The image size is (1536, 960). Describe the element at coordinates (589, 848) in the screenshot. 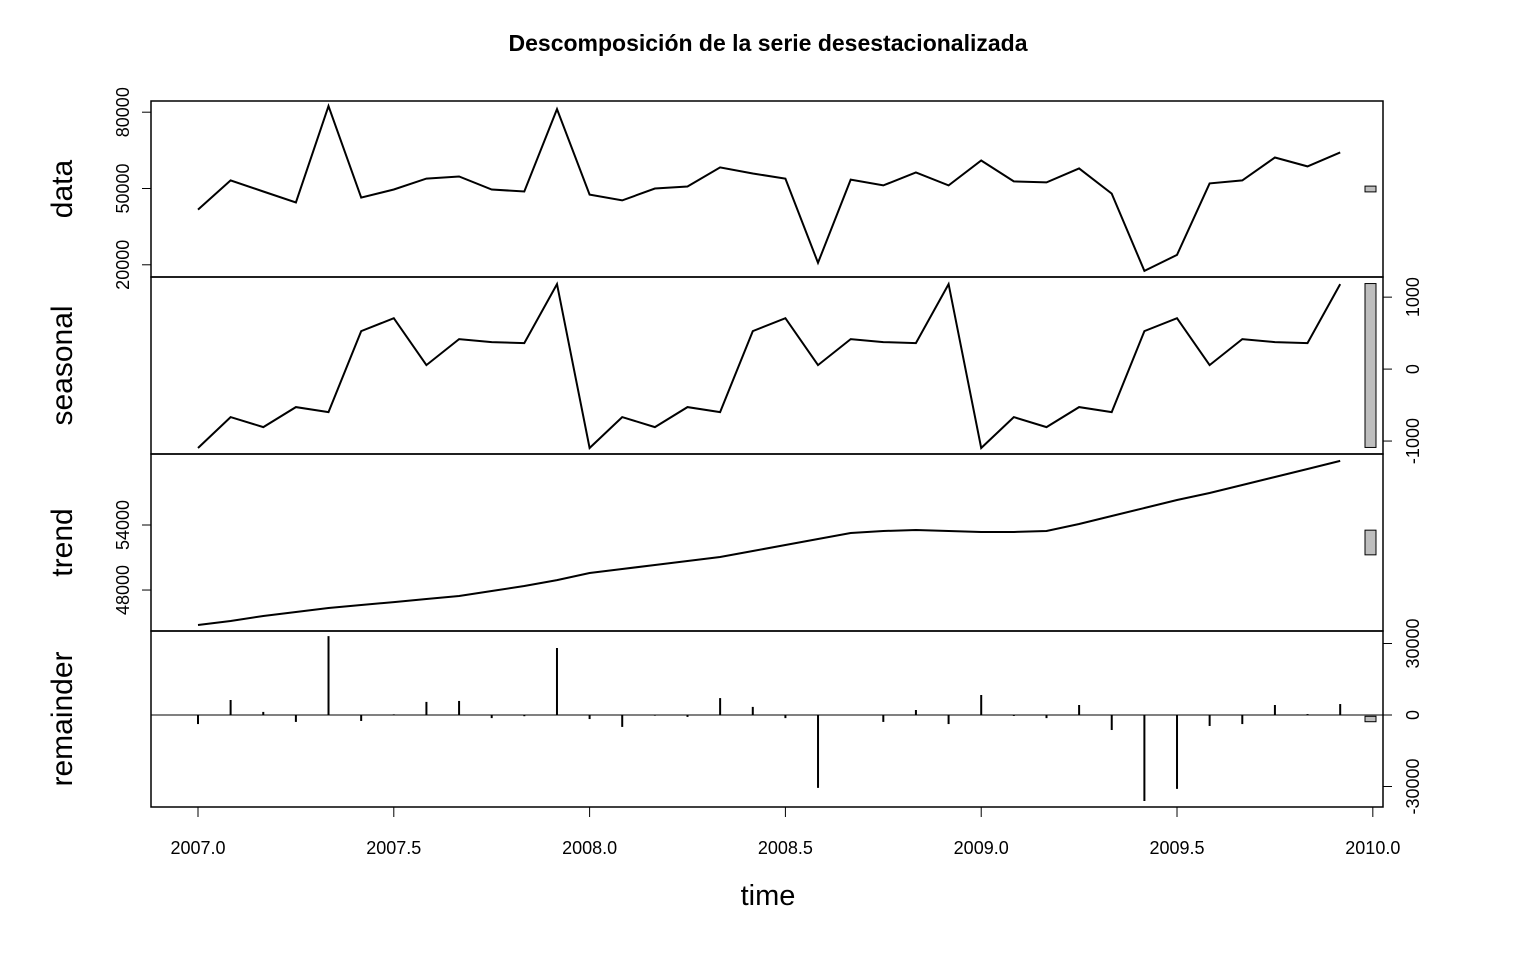

I see `x-tick-label: 2008.0` at that location.